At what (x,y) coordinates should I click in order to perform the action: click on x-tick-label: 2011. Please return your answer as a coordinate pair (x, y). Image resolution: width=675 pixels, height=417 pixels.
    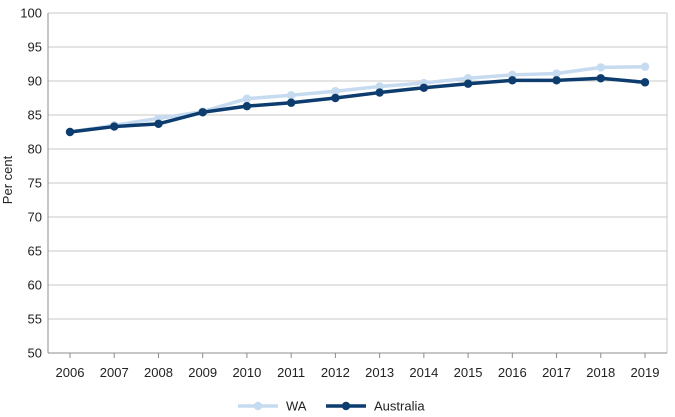
    Looking at the image, I should click on (291, 372).